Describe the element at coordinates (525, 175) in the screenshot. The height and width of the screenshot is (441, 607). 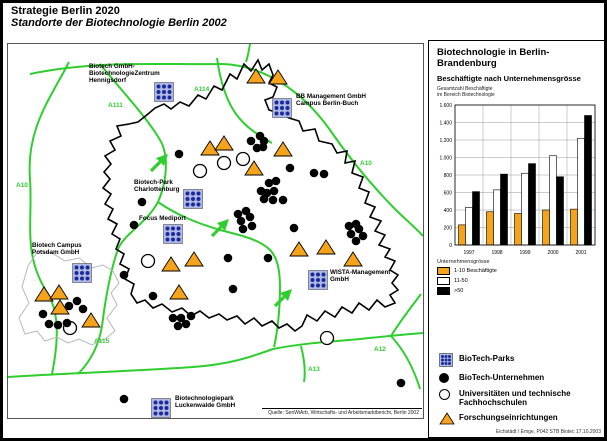
I see `plot-border` at that location.